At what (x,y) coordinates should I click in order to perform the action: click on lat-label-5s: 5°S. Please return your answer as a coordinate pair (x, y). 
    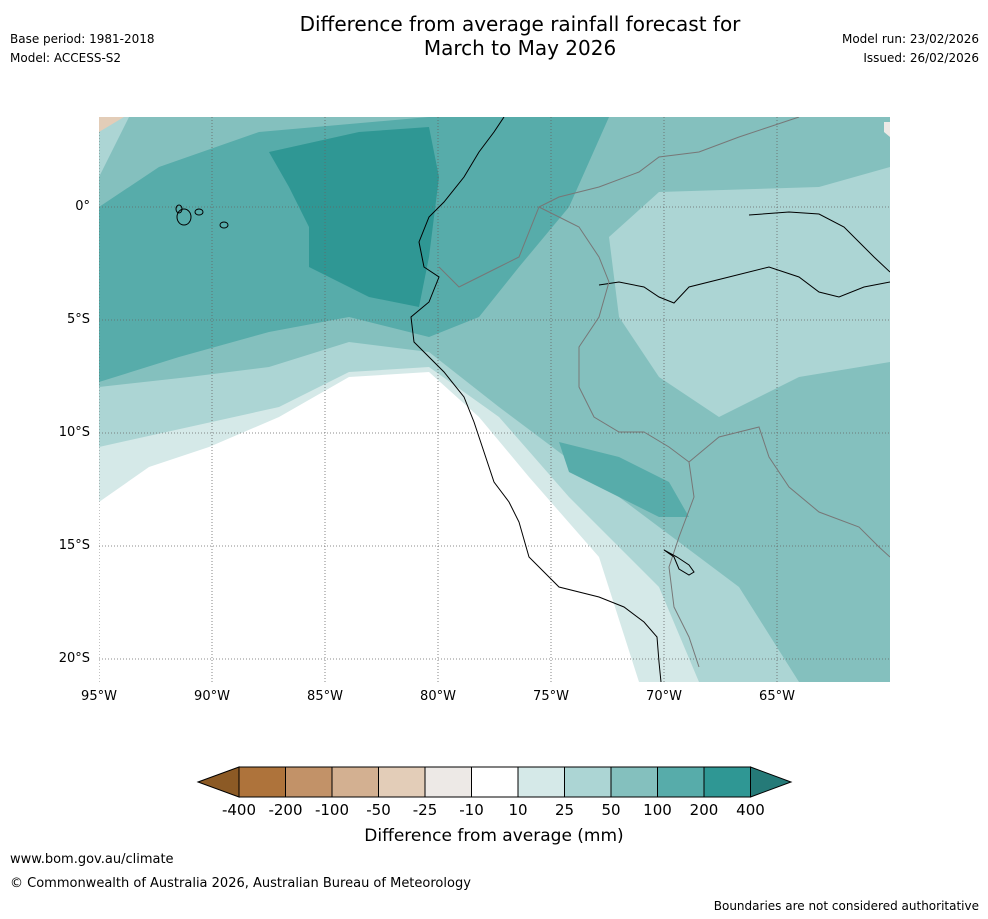
    Looking at the image, I should click on (78, 319).